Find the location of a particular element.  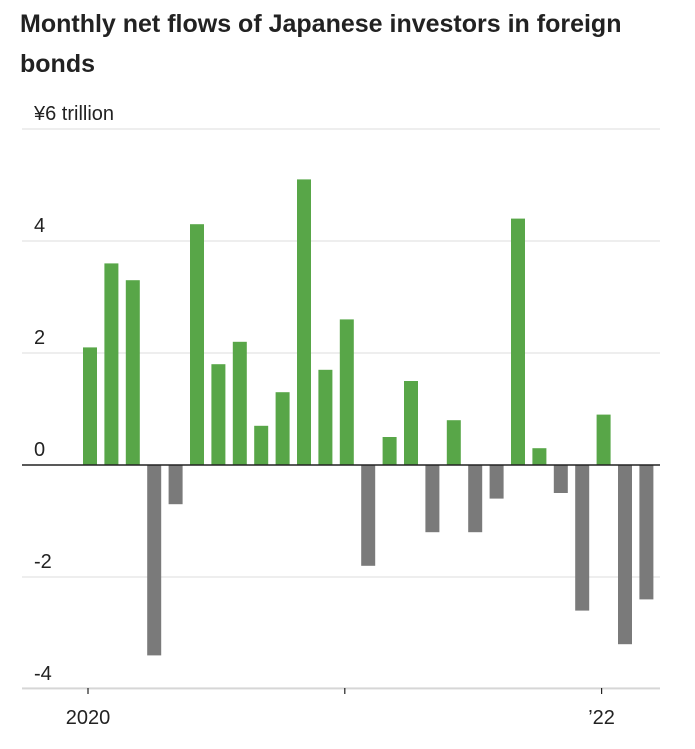

x-tick-label: ’22 is located at coordinates (601, 718).